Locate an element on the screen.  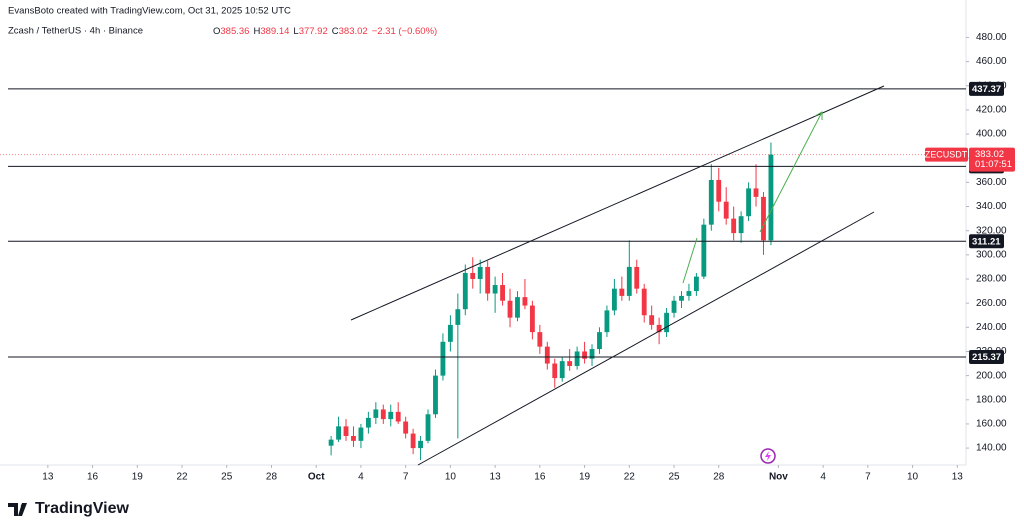
y-tick-label: 140.00 is located at coordinates (991, 448).